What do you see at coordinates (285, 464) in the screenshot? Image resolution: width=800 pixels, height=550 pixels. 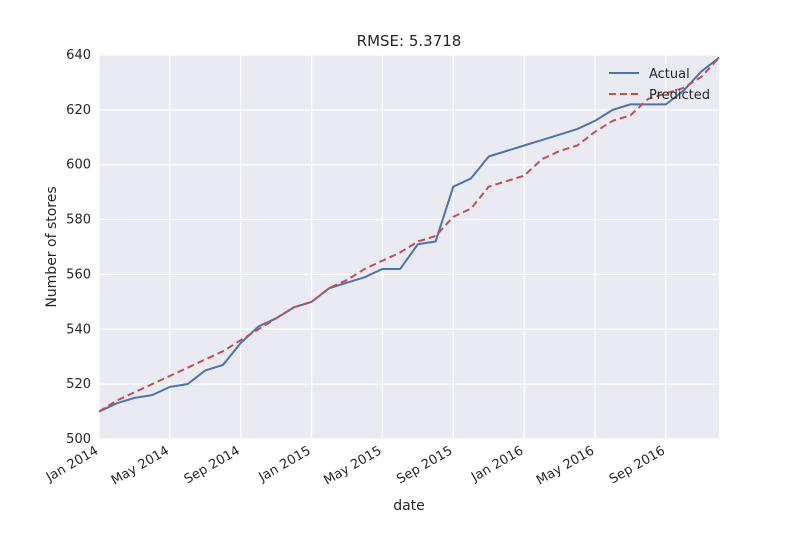 I see `x-tick-label: Jan 2015` at bounding box center [285, 464].